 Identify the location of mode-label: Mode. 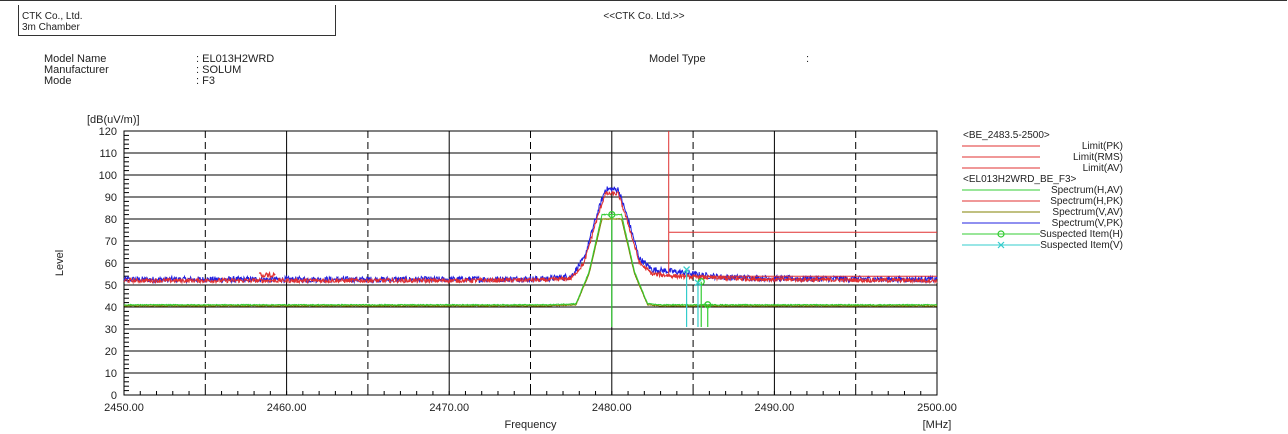
(58, 81).